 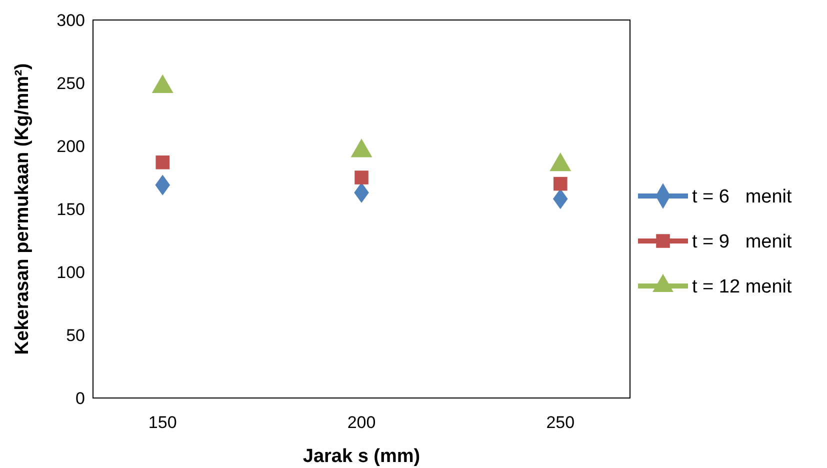 What do you see at coordinates (162, 422) in the screenshot?
I see `x-tick-label: 150` at bounding box center [162, 422].